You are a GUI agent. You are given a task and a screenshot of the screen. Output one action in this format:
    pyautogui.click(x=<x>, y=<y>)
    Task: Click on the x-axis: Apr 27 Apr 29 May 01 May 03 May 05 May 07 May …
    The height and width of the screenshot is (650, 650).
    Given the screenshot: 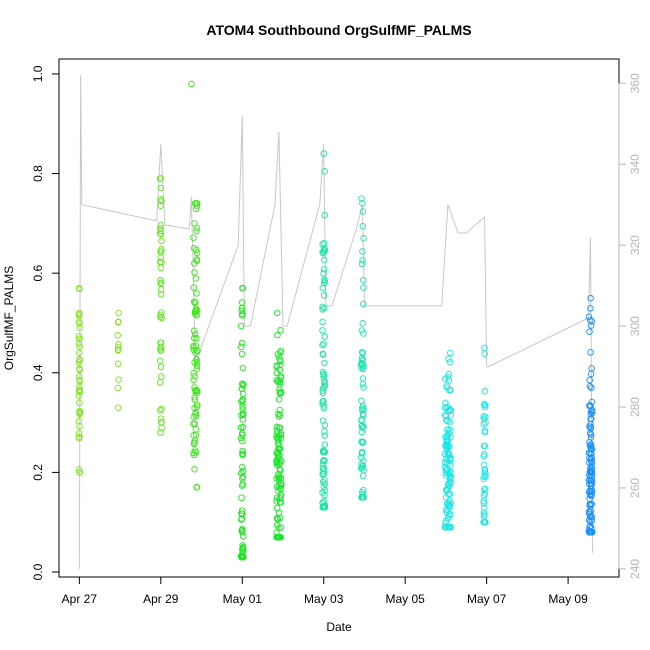 What is the action you would take?
    pyautogui.click(x=325, y=591)
    